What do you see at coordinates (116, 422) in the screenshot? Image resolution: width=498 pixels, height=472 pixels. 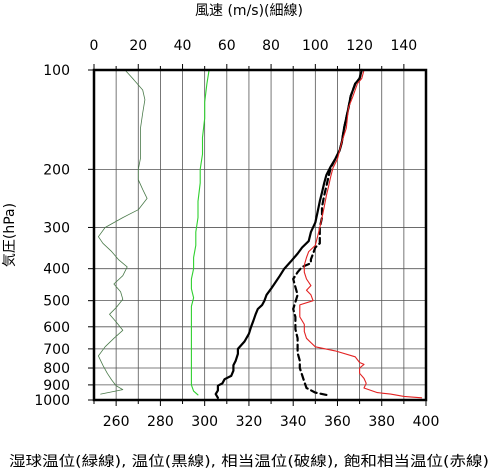 I see `bottom-tick-label-260: 260` at bounding box center [116, 422].